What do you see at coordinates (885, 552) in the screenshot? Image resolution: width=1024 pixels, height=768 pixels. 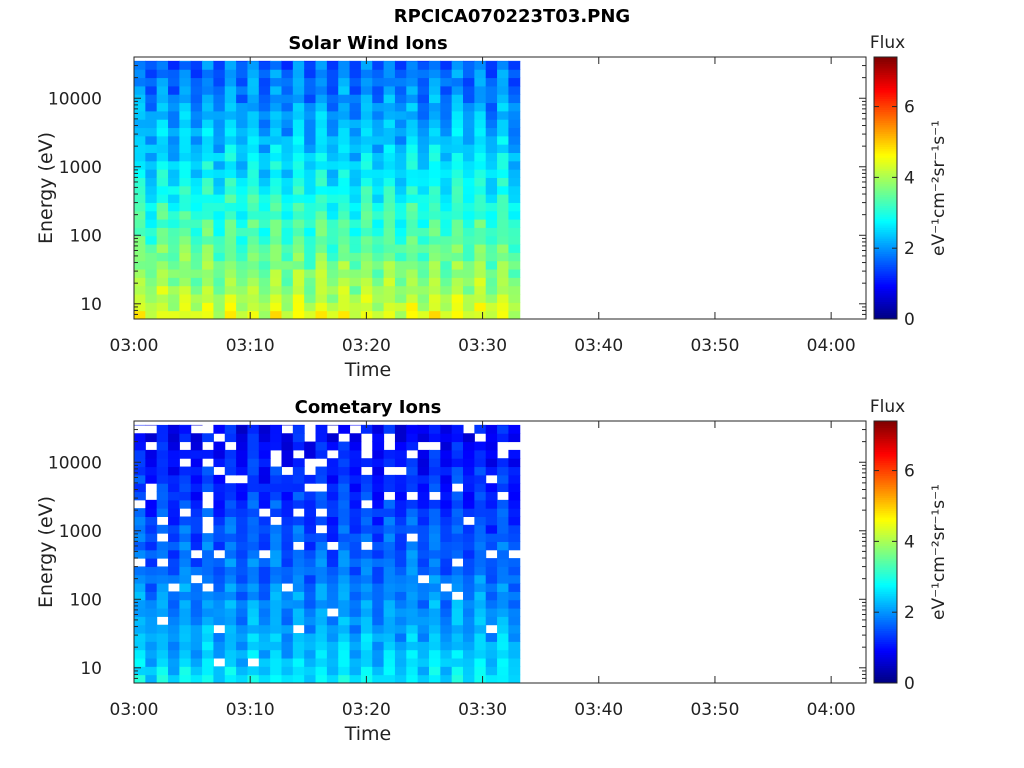 I see `panel2-colorbar-frame` at bounding box center [885, 552].